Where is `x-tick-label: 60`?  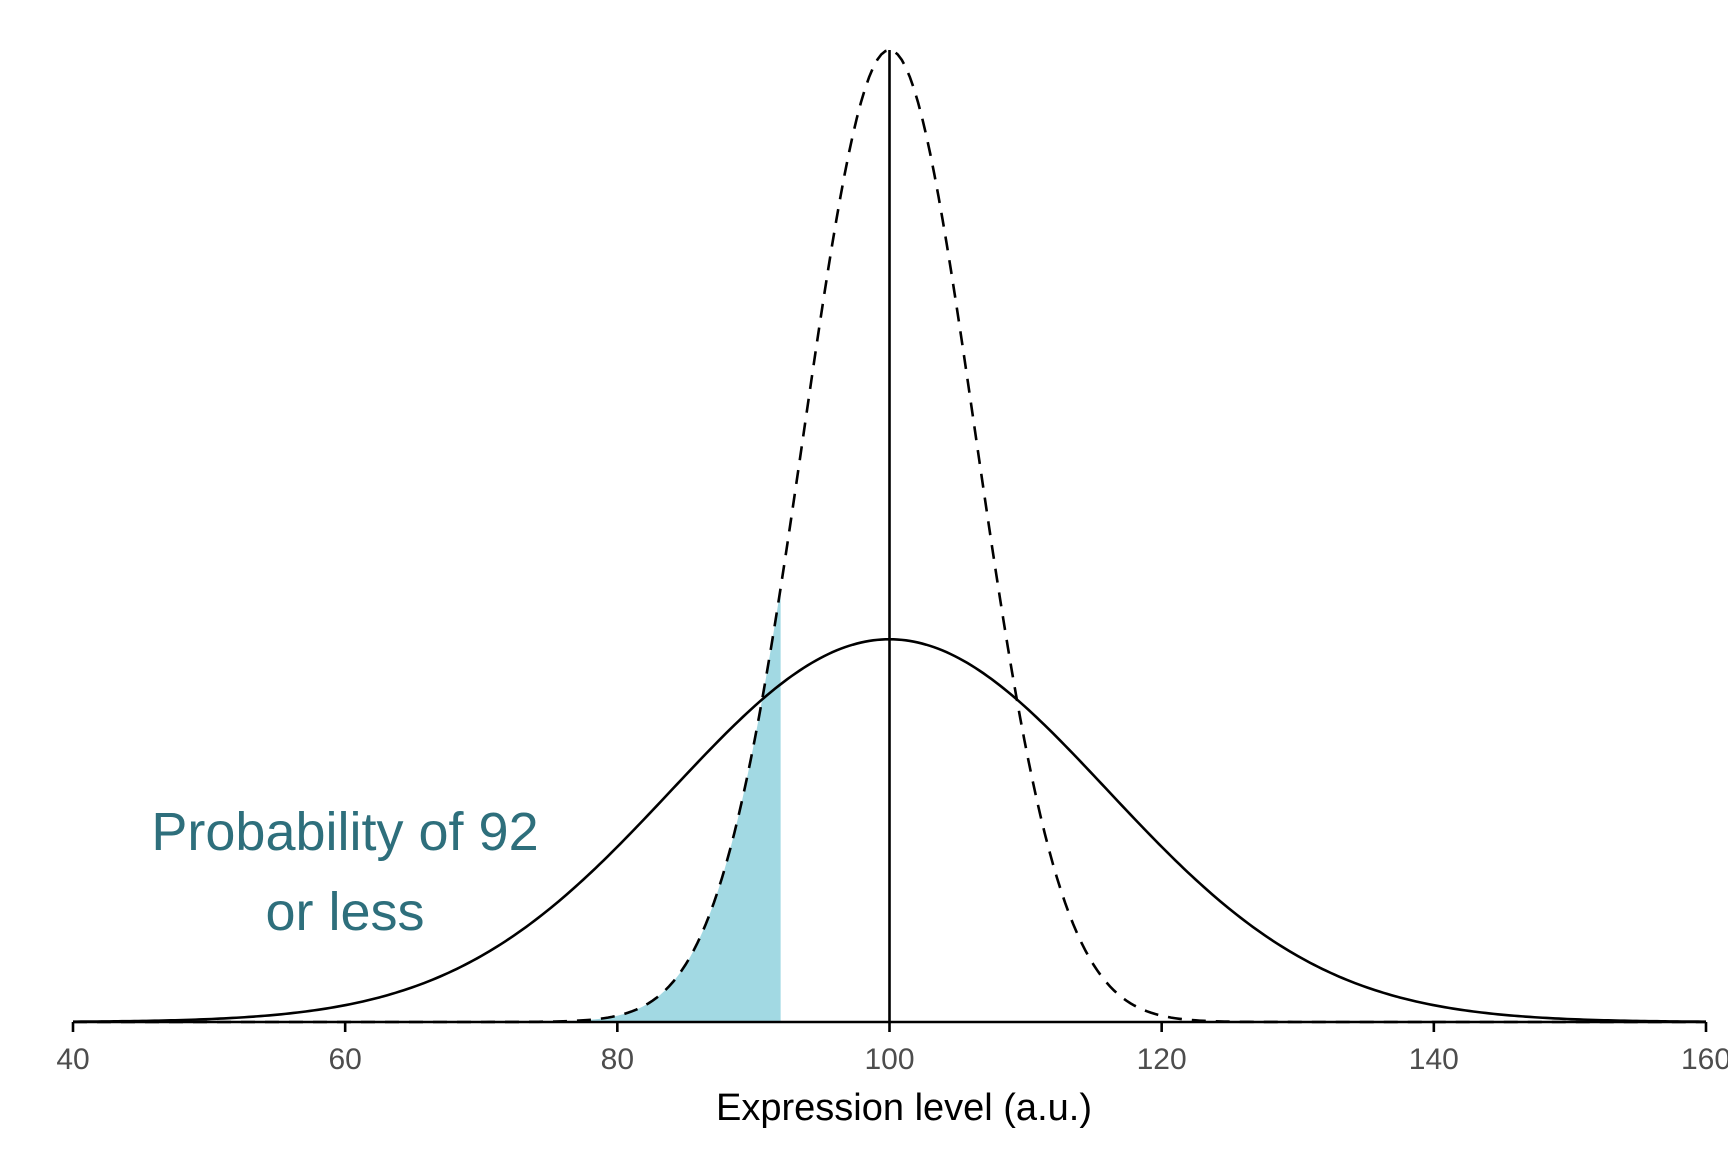
x-tick-label: 60 is located at coordinates (344, 1059).